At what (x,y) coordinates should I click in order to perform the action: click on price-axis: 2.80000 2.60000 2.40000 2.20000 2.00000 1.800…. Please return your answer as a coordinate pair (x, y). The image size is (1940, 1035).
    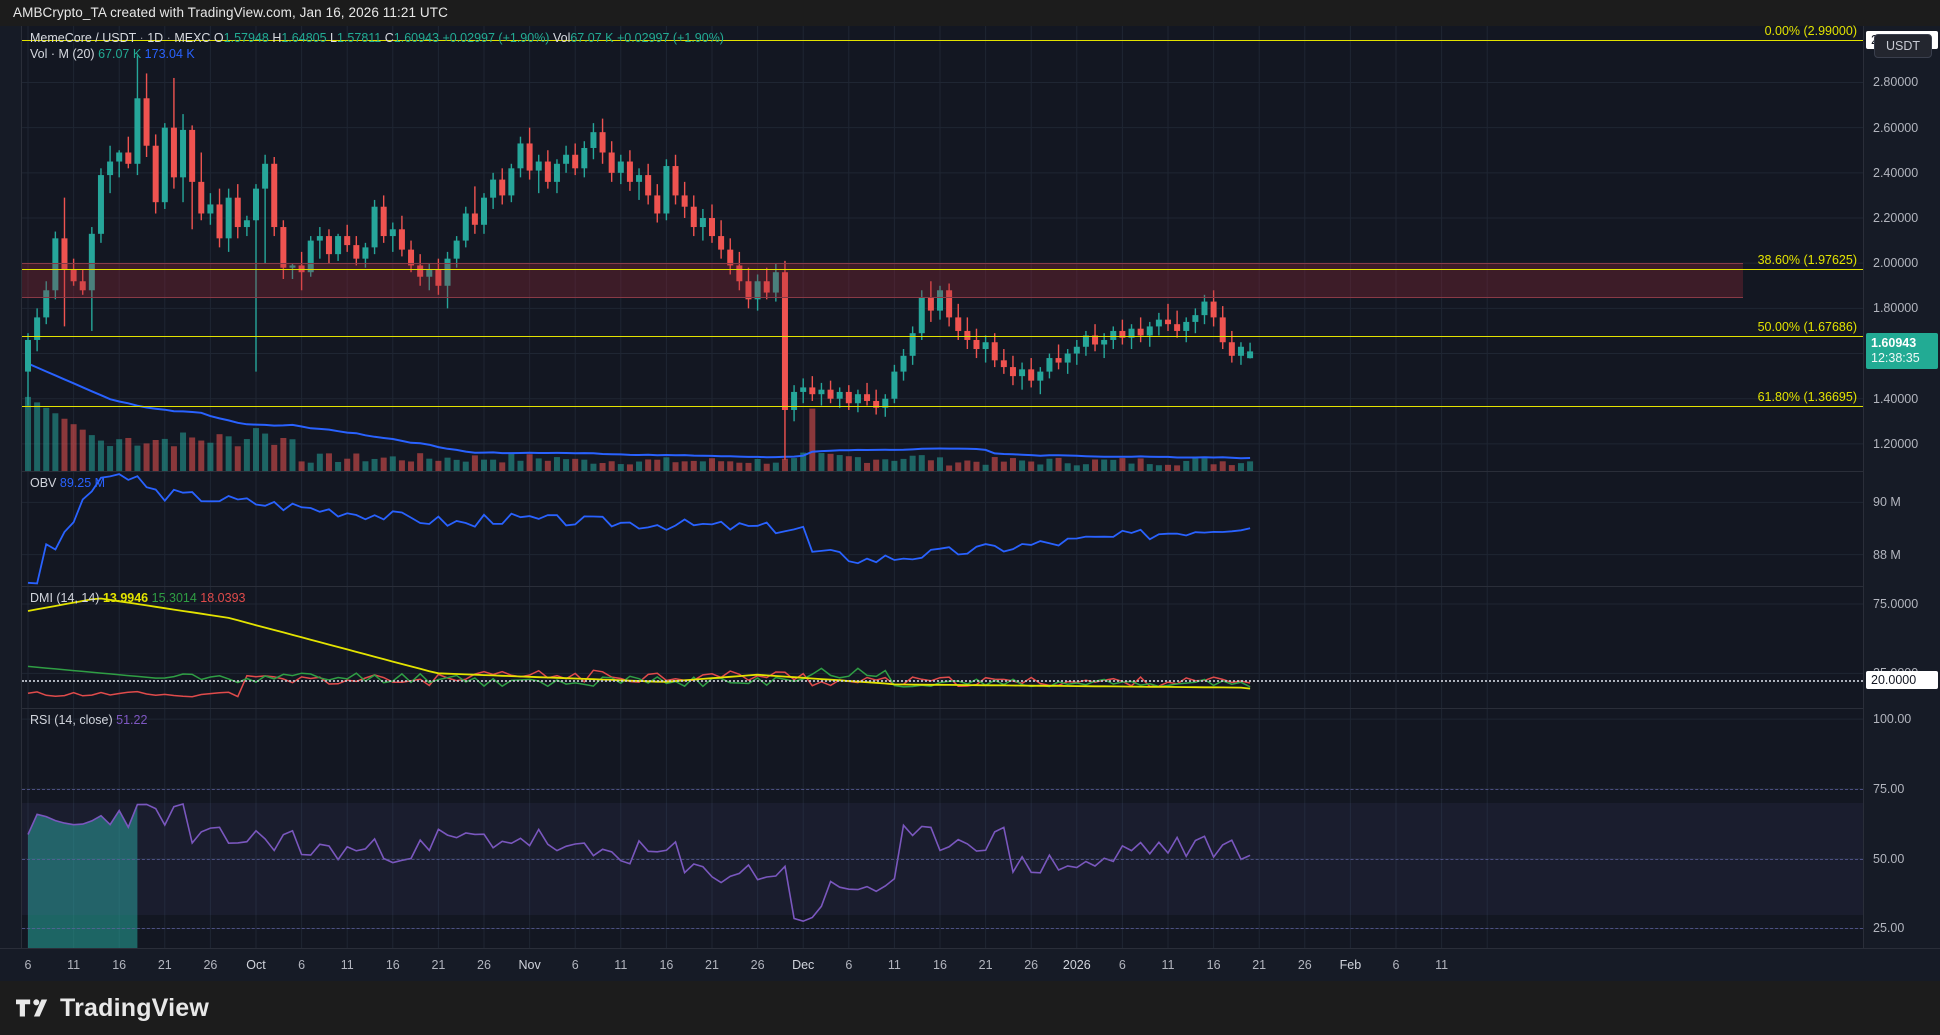
    Looking at the image, I should click on (1901, 503).